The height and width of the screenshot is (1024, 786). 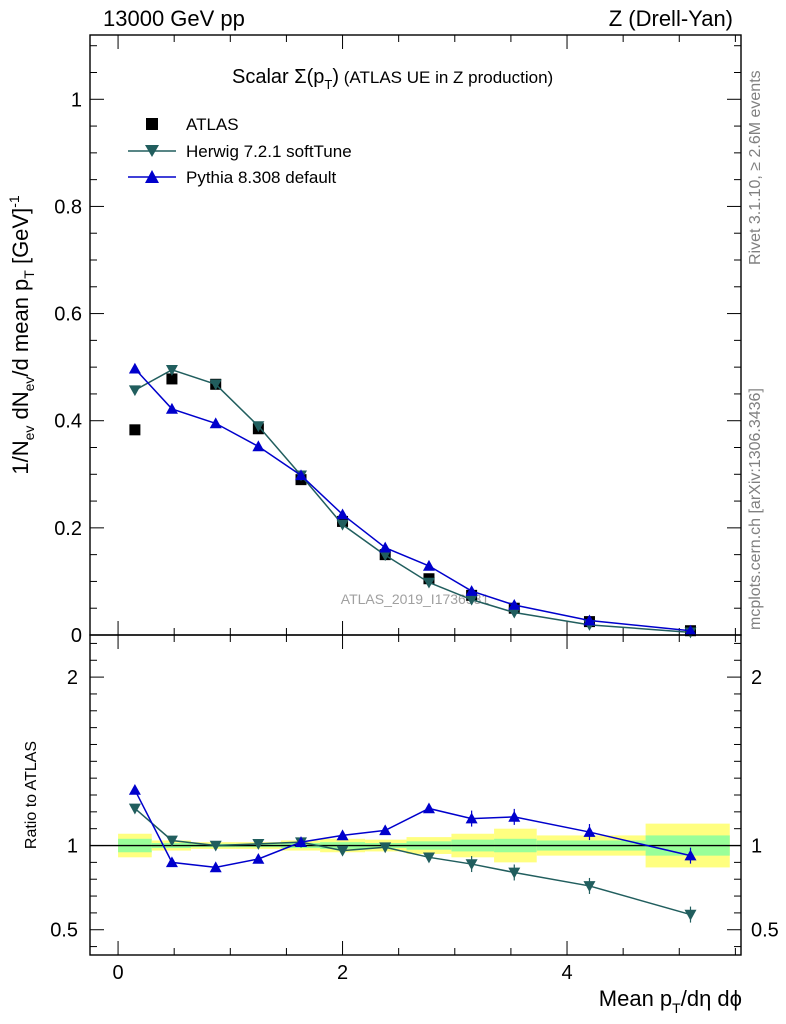 What do you see at coordinates (212, 124) in the screenshot?
I see `legend-label-atlas: ATLAS` at bounding box center [212, 124].